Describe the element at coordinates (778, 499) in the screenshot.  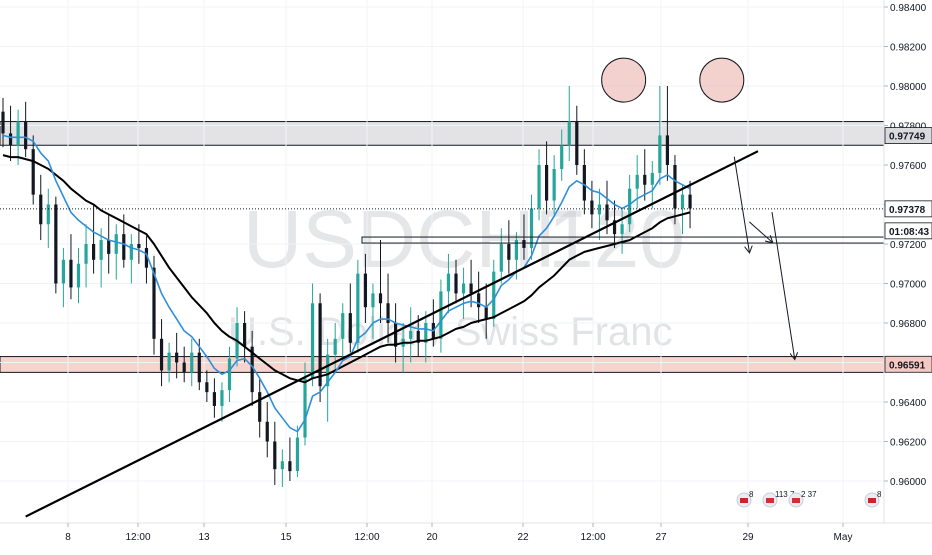
I see `event-badge: 113 7` at that location.